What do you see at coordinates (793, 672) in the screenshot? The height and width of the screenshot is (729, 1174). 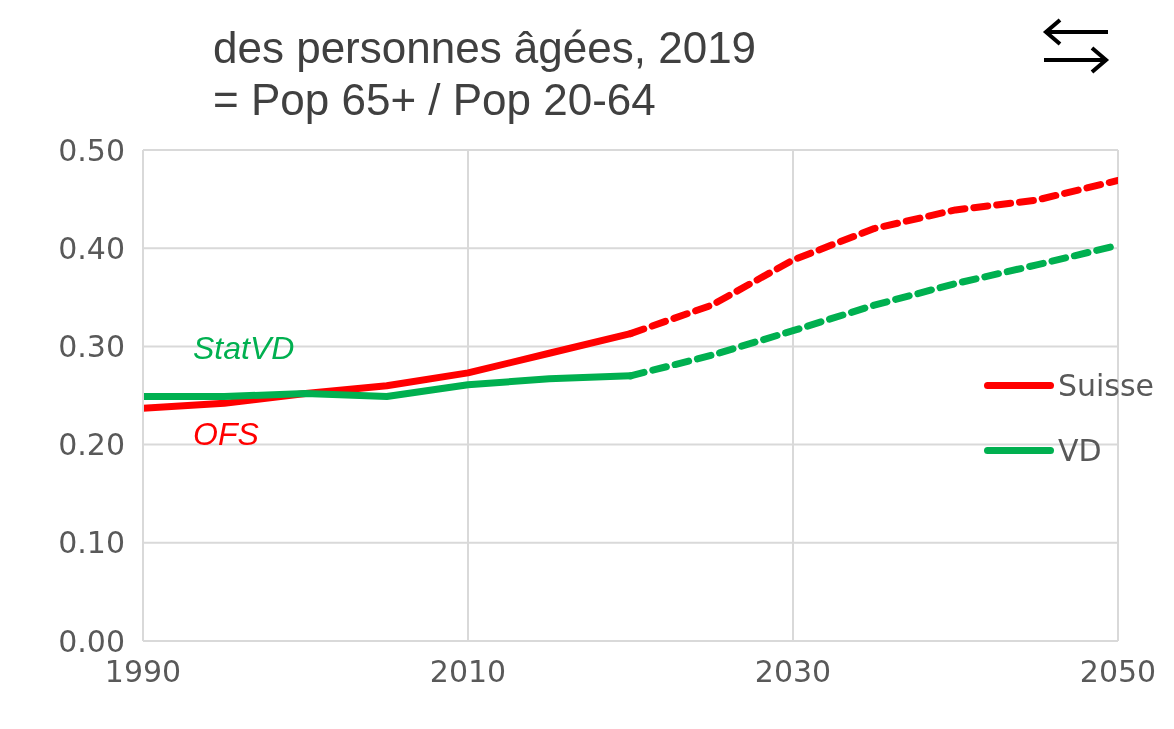 I see `x-tick-label: 2030` at bounding box center [793, 672].